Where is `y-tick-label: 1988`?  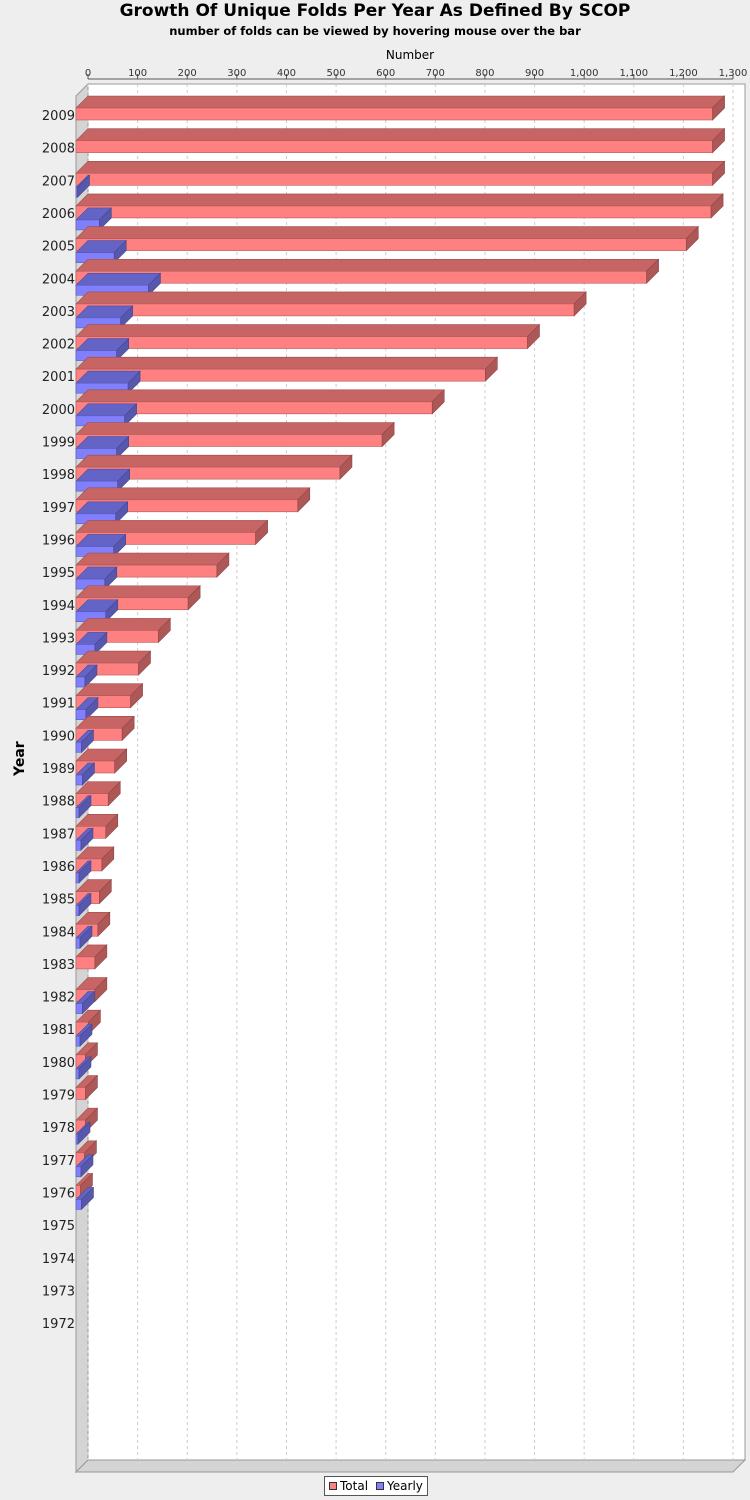 y-tick-label: 1988 is located at coordinates (58, 802).